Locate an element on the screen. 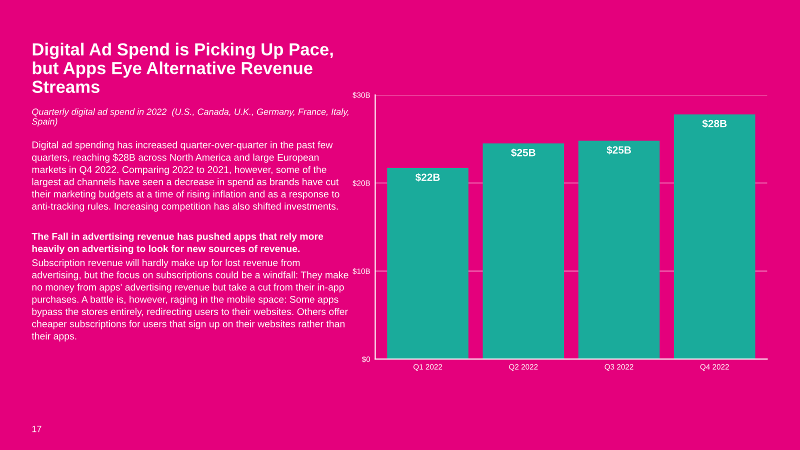 The height and width of the screenshot is (450, 800). text: Subscription revenue will hardly make up for lost revenue from advertising, but the focus on subscriptions could be a windfall: They make no money from apps' advertising revenue but take a cut from their in-app purchases. A battle is, however, raging in the mobile space: Some apps bypass the stores entirely, redirecting users to their websites. Others offer cheaper subscriptions for users that sign up on their websites rather than their apps. is located at coordinates (190, 300).